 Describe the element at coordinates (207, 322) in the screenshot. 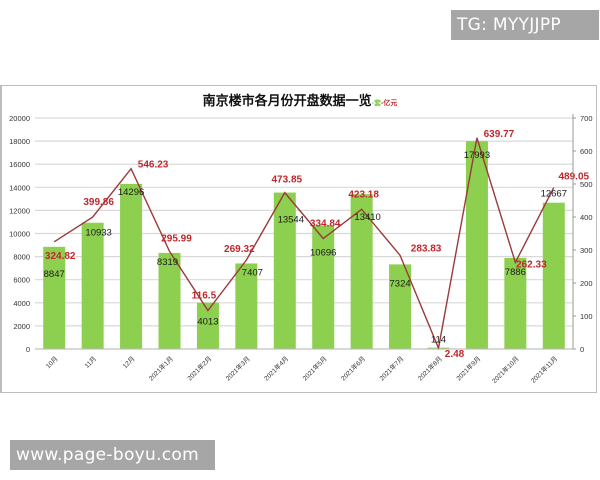

I see `bar-value-label: 4013` at that location.